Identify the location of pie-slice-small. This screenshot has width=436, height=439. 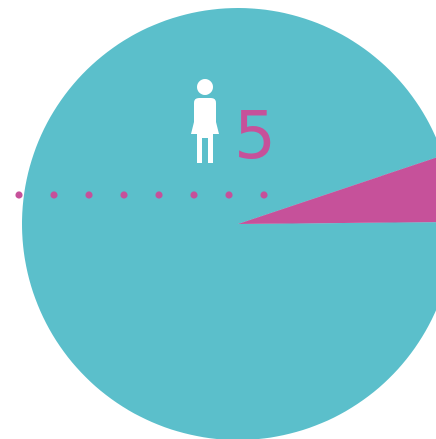
(337, 190).